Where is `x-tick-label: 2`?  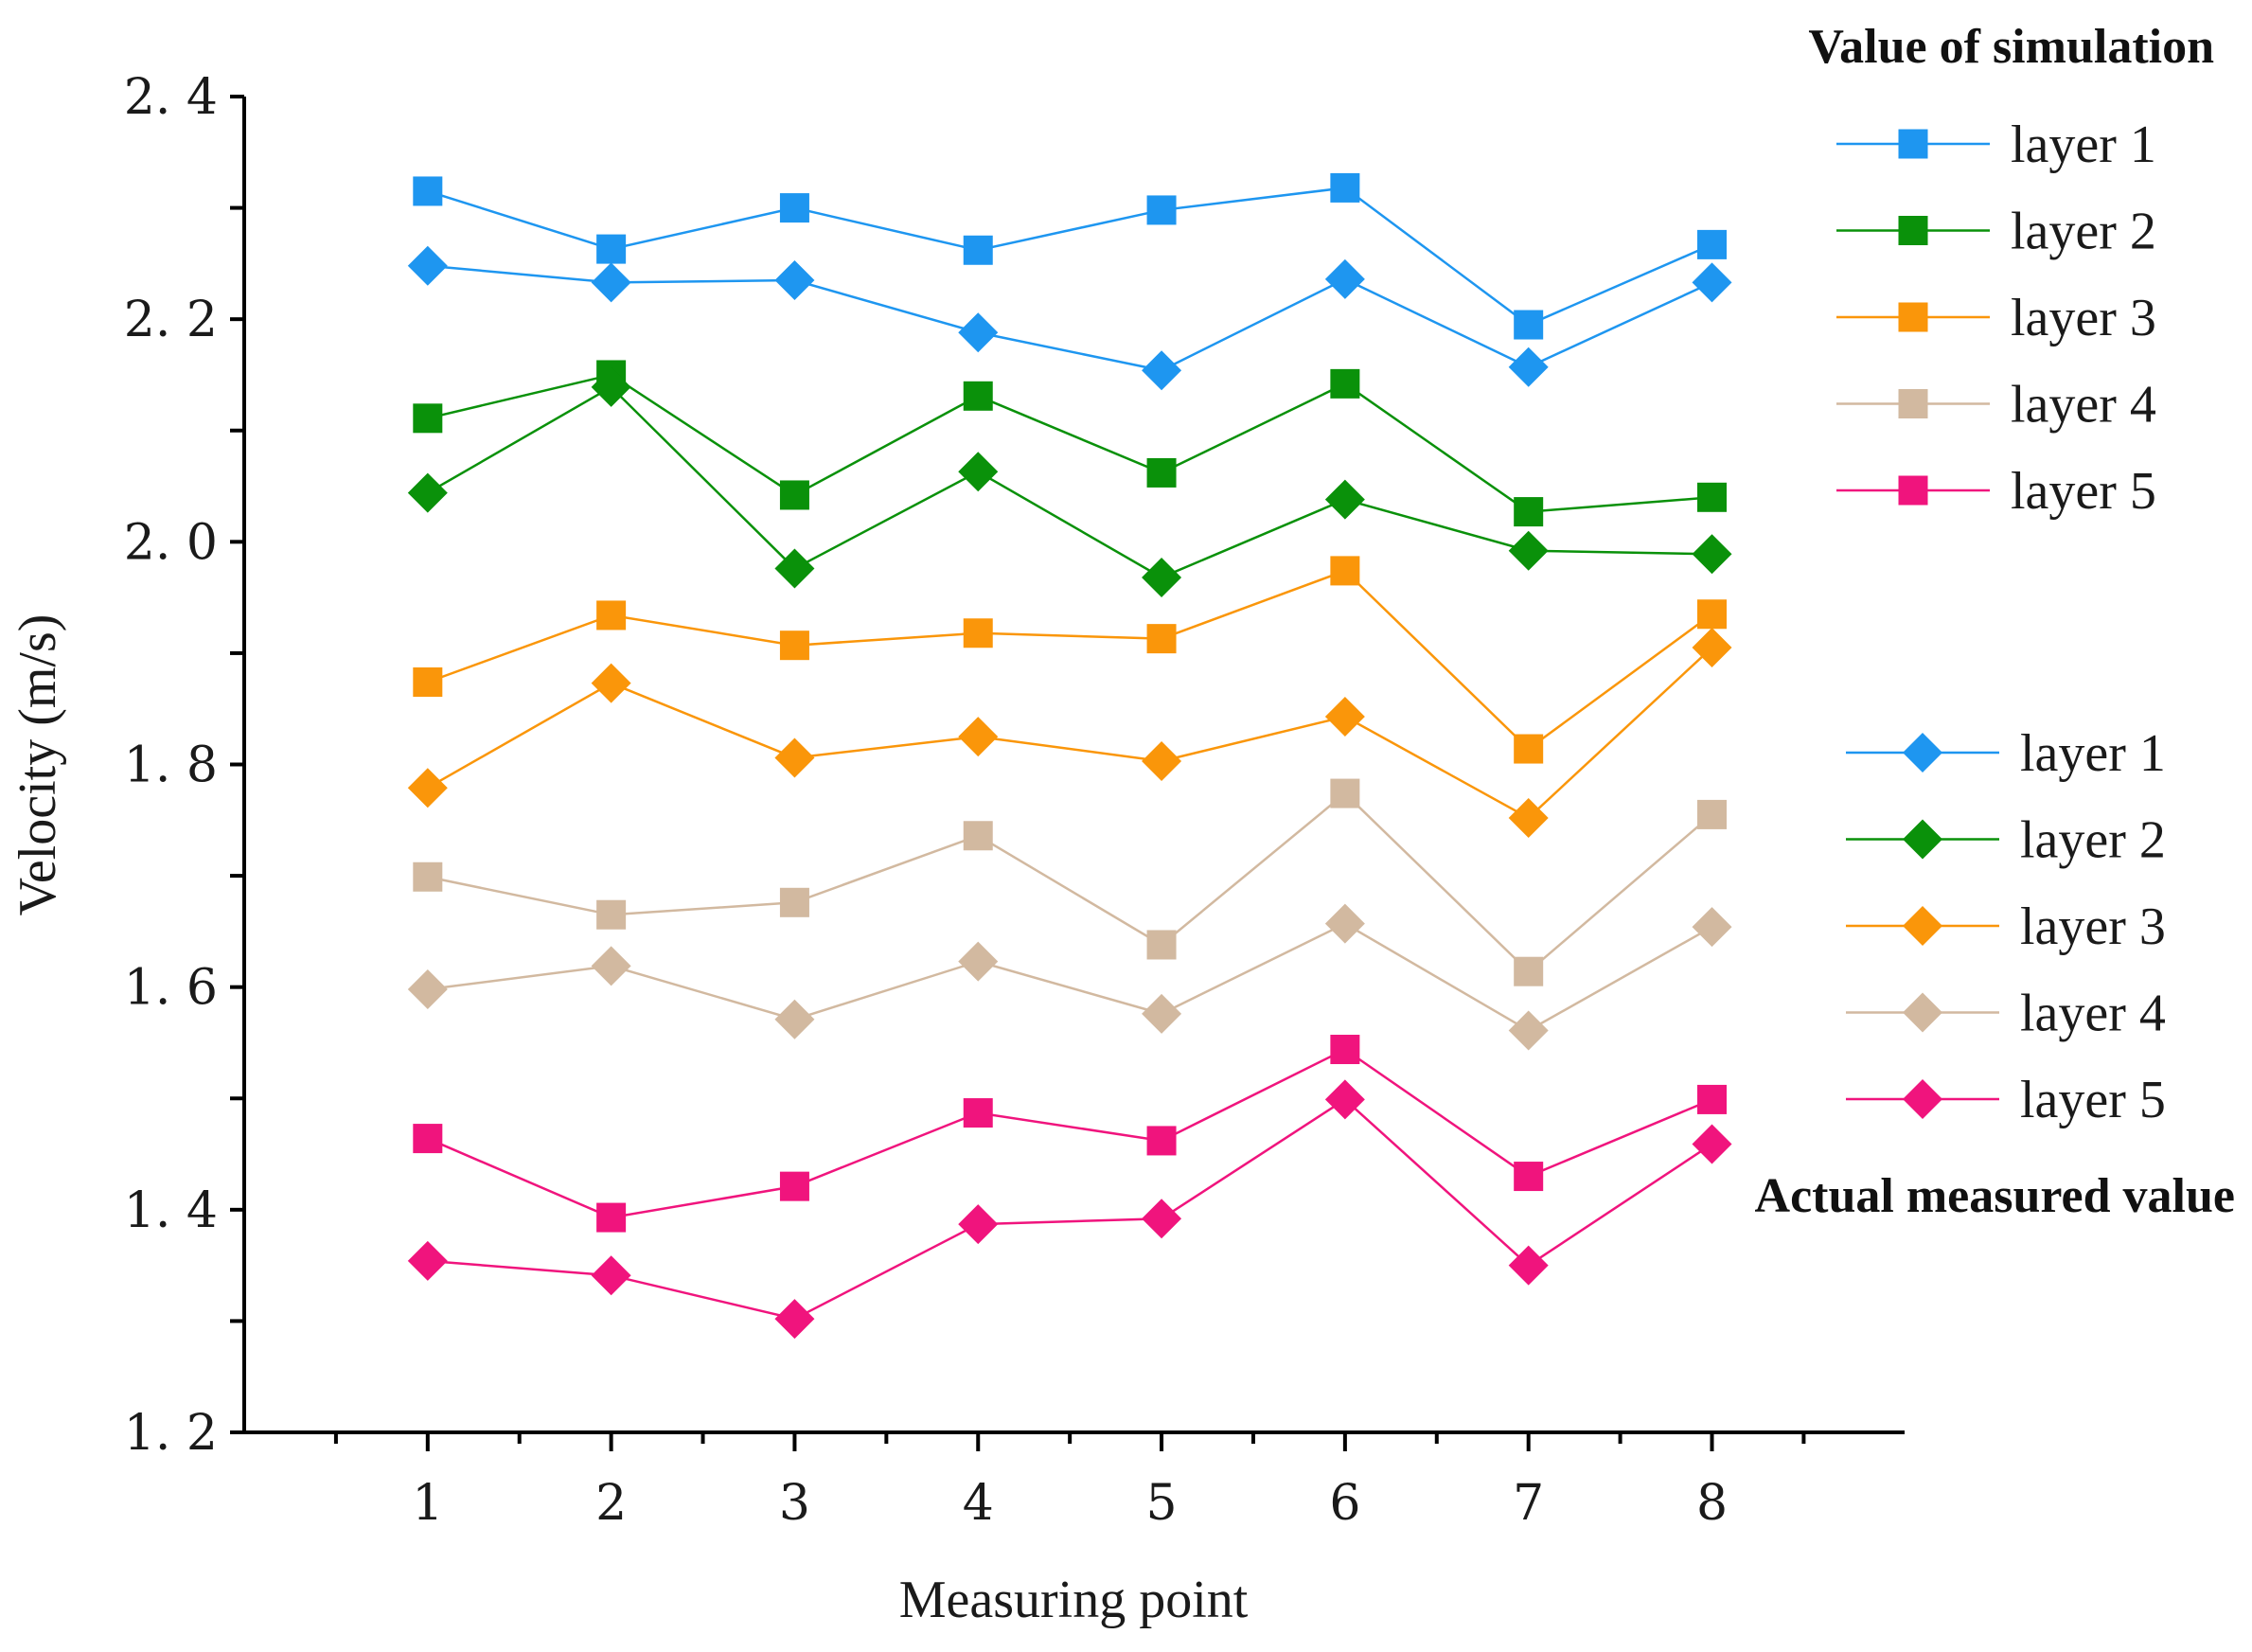
x-tick-label: 2 is located at coordinates (611, 1503).